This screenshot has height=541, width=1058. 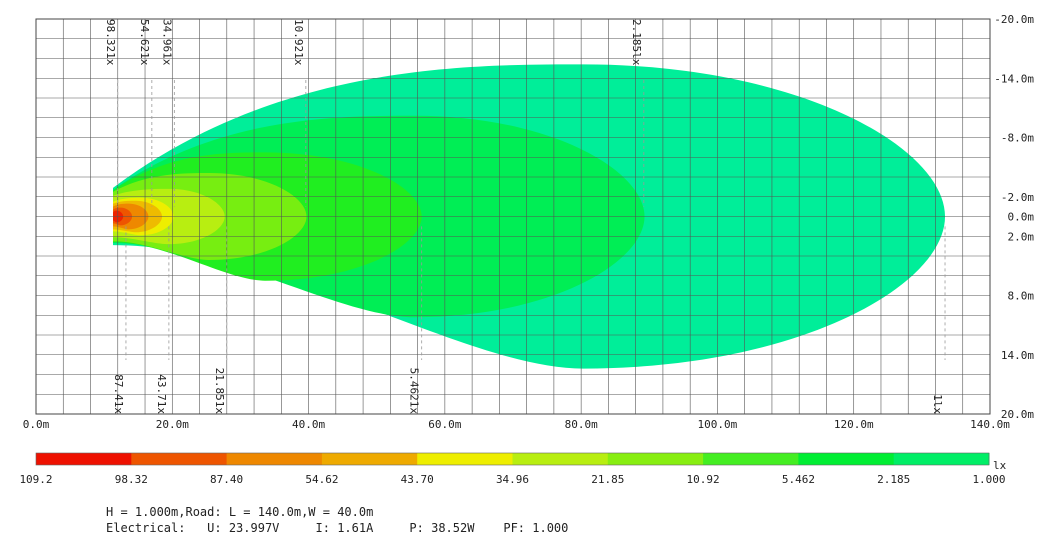 I want to click on x-tick-label: 80.0m, so click(x=581, y=424).